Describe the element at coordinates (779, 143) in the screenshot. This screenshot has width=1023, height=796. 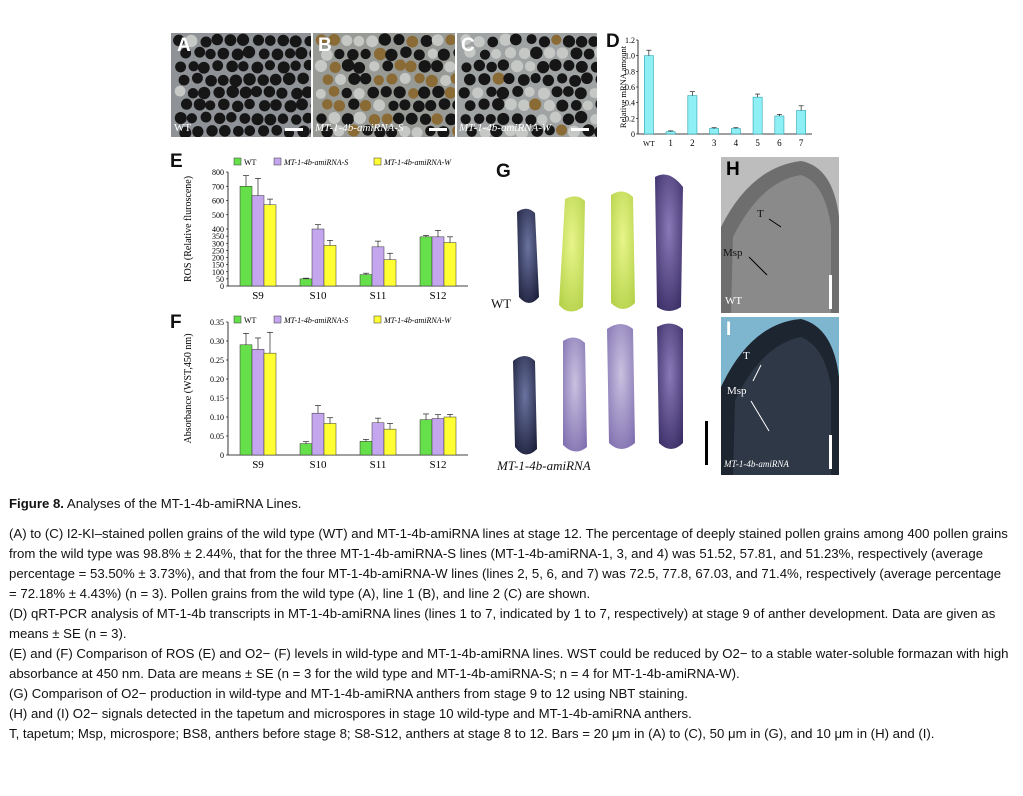
I see `chart-d-xtick-label: 6` at that location.